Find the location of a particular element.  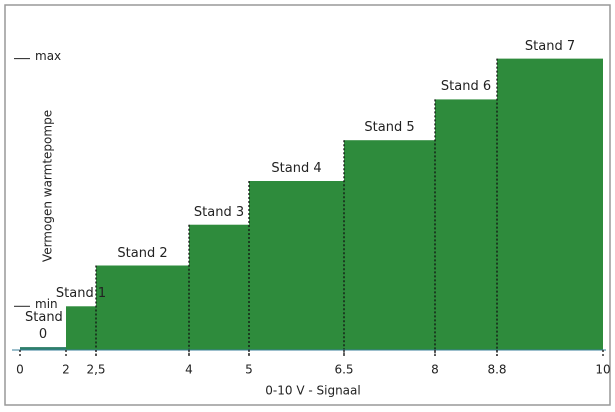

step-label: Stand 5 is located at coordinates (389, 128).